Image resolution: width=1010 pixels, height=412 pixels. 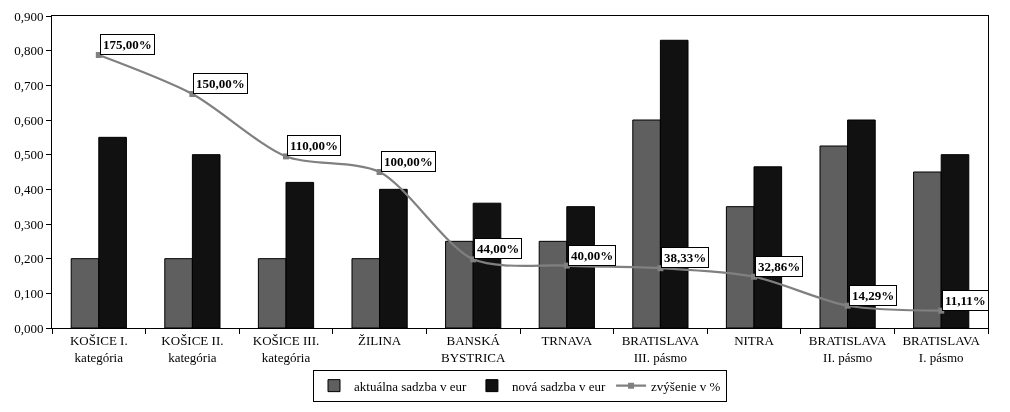 What do you see at coordinates (379, 340) in the screenshot?
I see `x-tick-label: ŽILINA` at bounding box center [379, 340].